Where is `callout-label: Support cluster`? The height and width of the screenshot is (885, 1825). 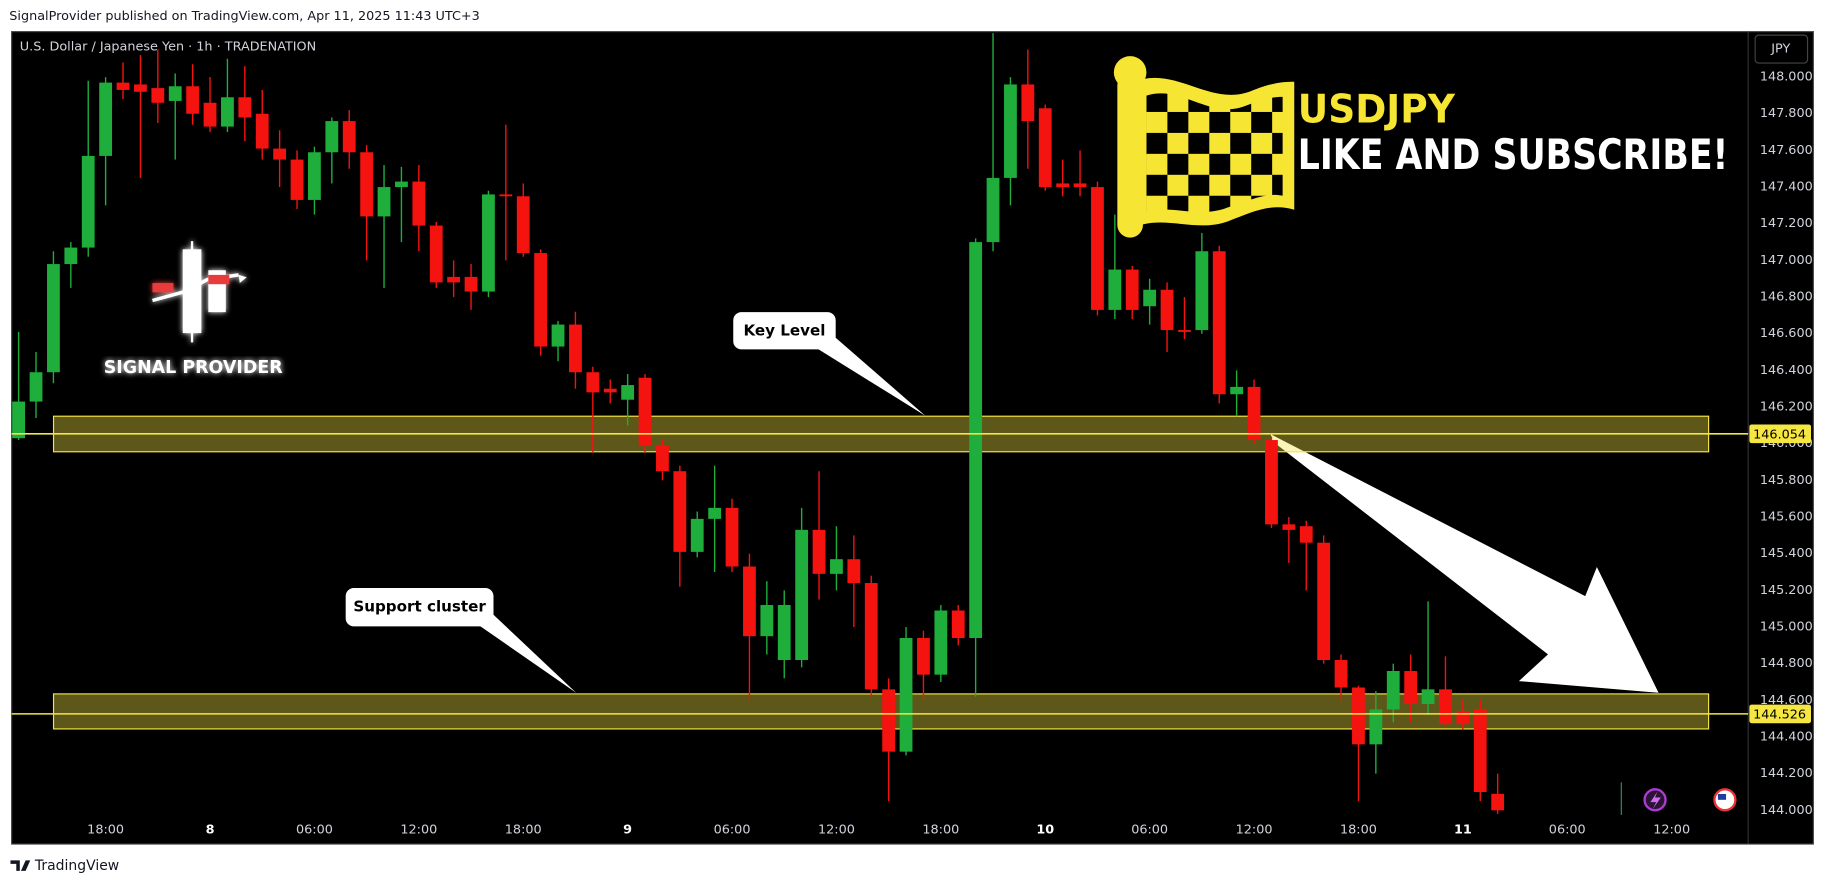 callout-label: Support cluster is located at coordinates (419, 607).